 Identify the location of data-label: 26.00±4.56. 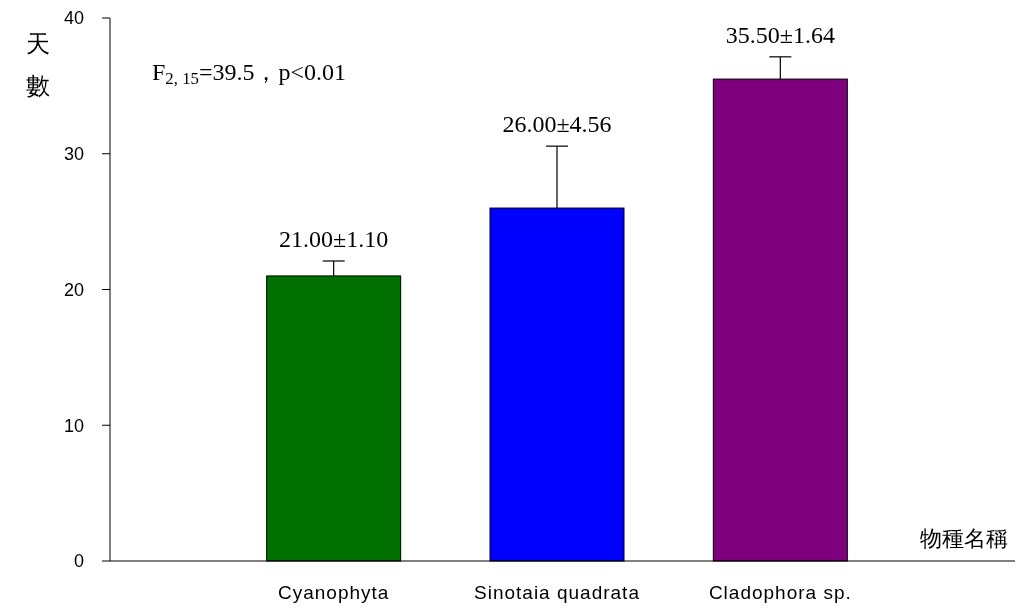
(557, 124).